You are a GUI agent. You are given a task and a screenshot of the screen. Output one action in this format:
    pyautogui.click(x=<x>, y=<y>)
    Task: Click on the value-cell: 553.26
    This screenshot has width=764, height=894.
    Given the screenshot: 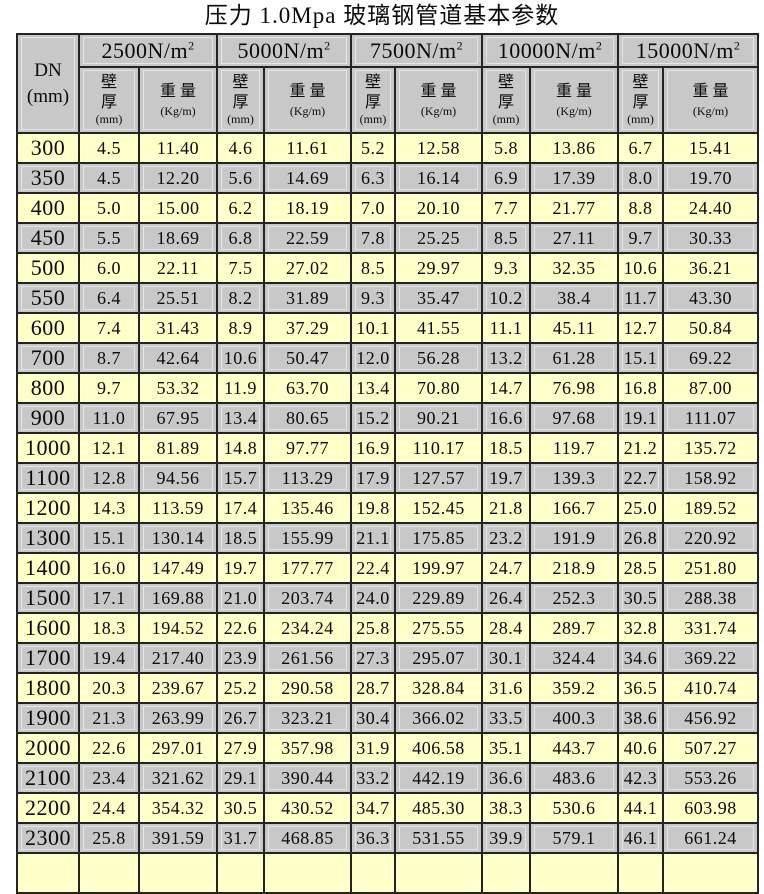 What is the action you would take?
    pyautogui.click(x=710, y=778)
    